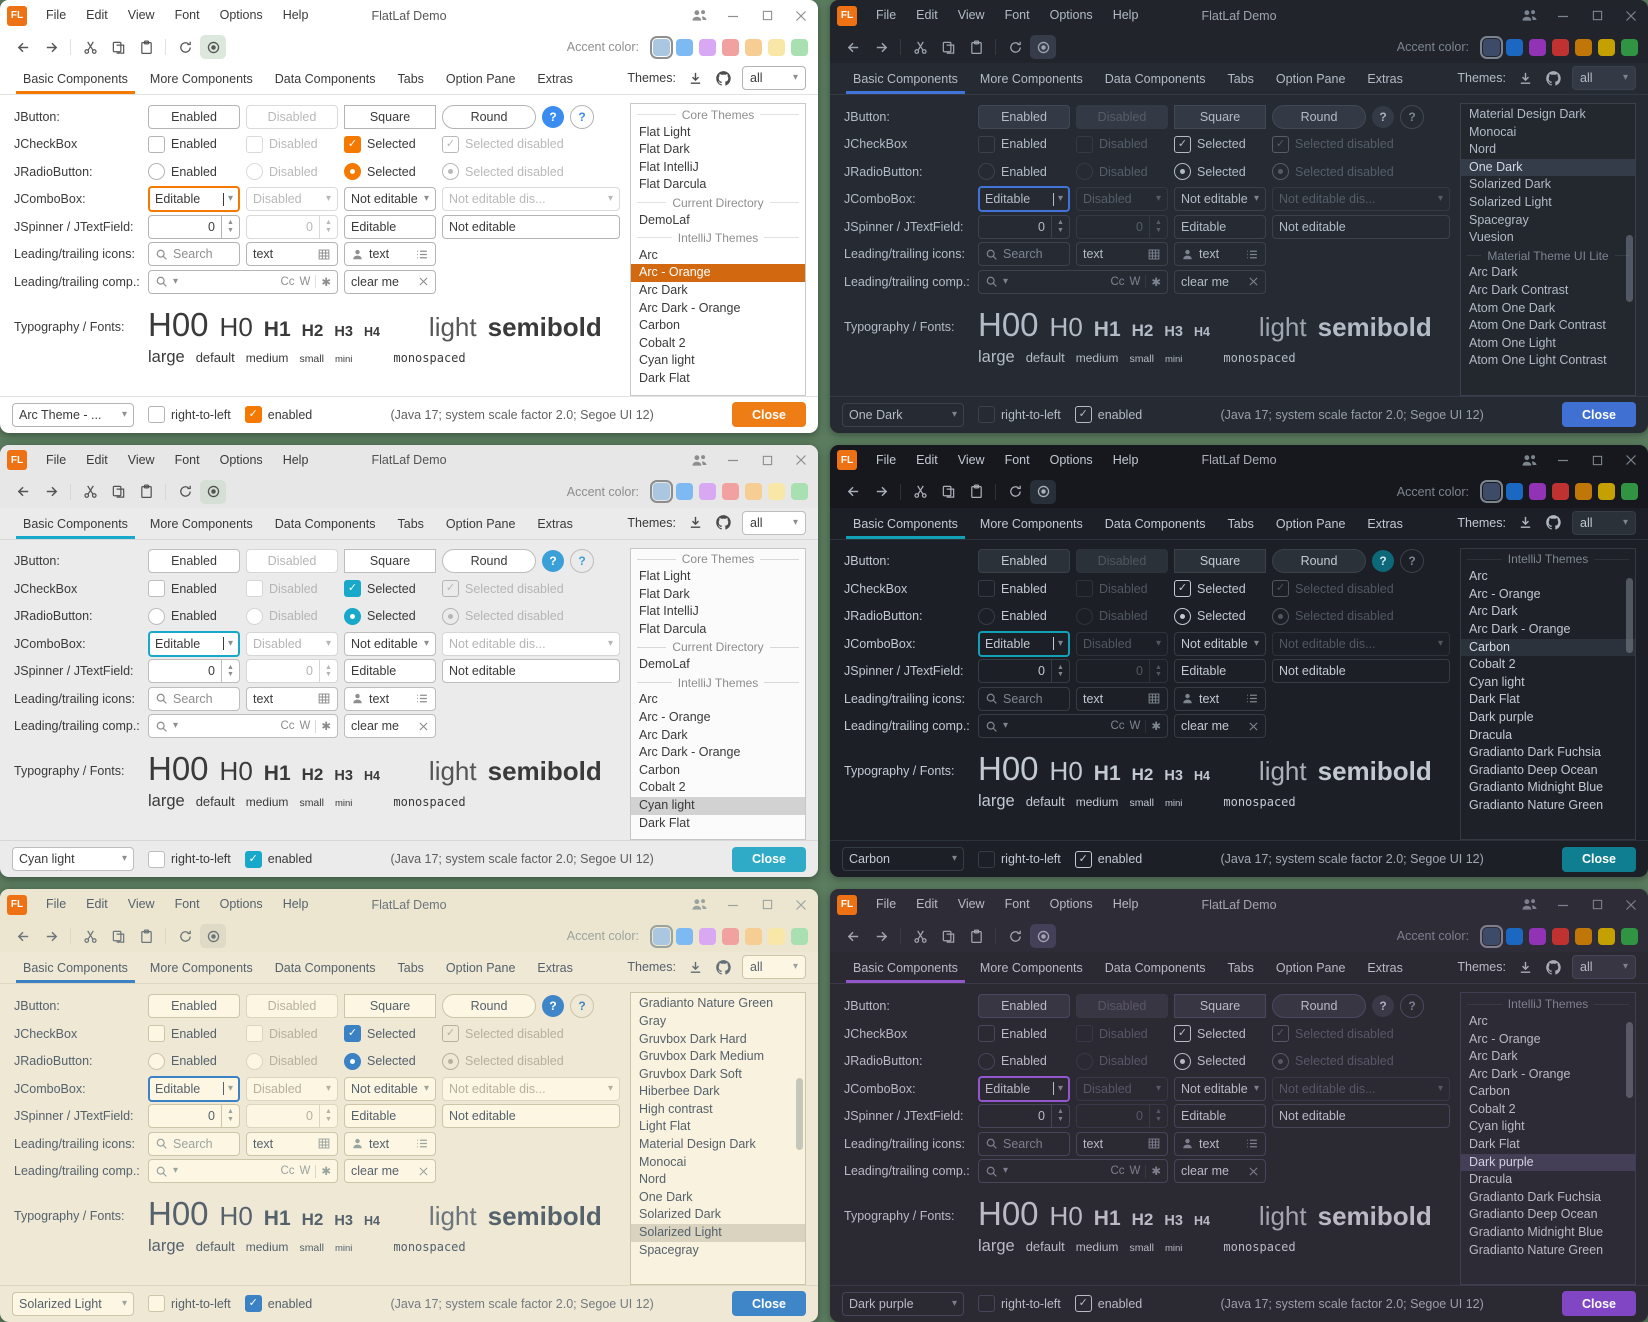 The image size is (1648, 1322). Describe the element at coordinates (1319, 1006) in the screenshot. I see `button-round: Round` at that location.